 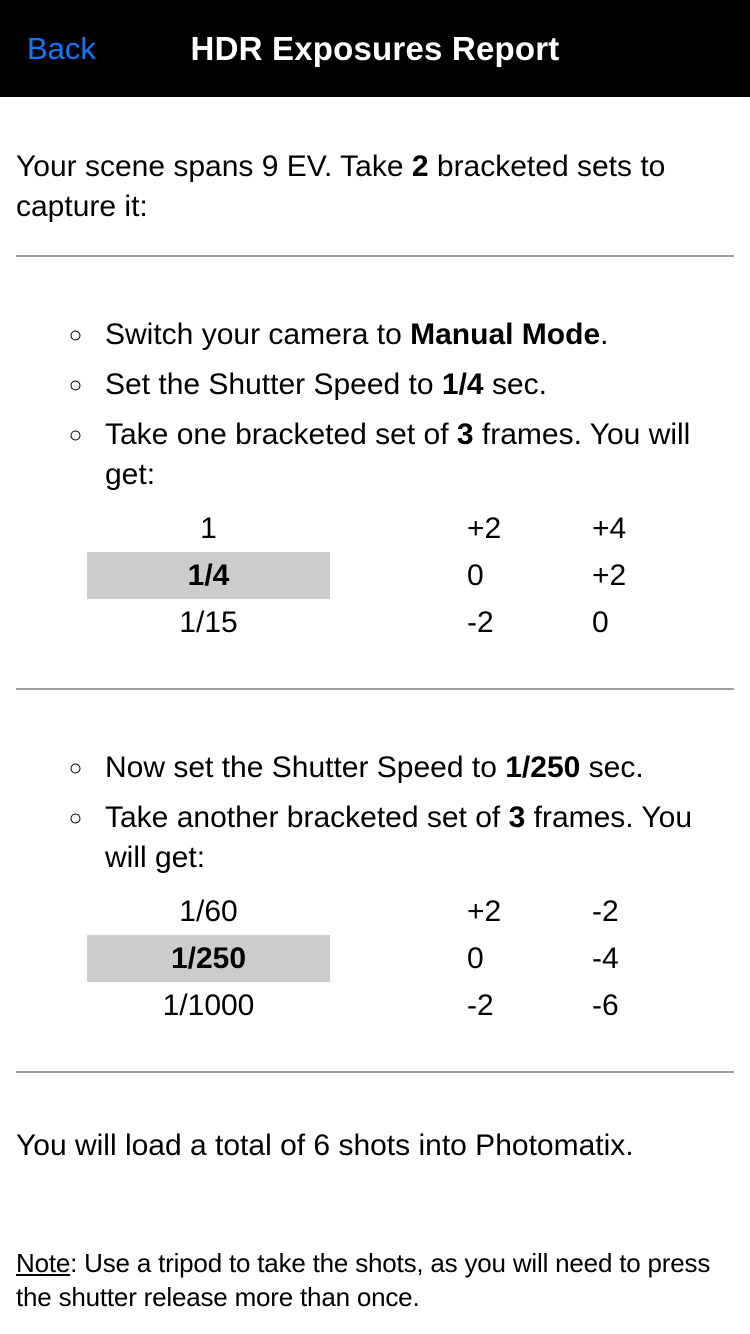 I want to click on intro-post: bracketed sets to capture it:, so click(x=341, y=186).